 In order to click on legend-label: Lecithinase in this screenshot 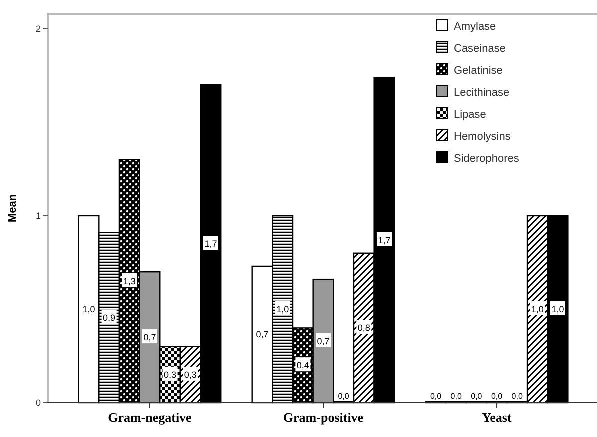, I will do `click(482, 93)`.